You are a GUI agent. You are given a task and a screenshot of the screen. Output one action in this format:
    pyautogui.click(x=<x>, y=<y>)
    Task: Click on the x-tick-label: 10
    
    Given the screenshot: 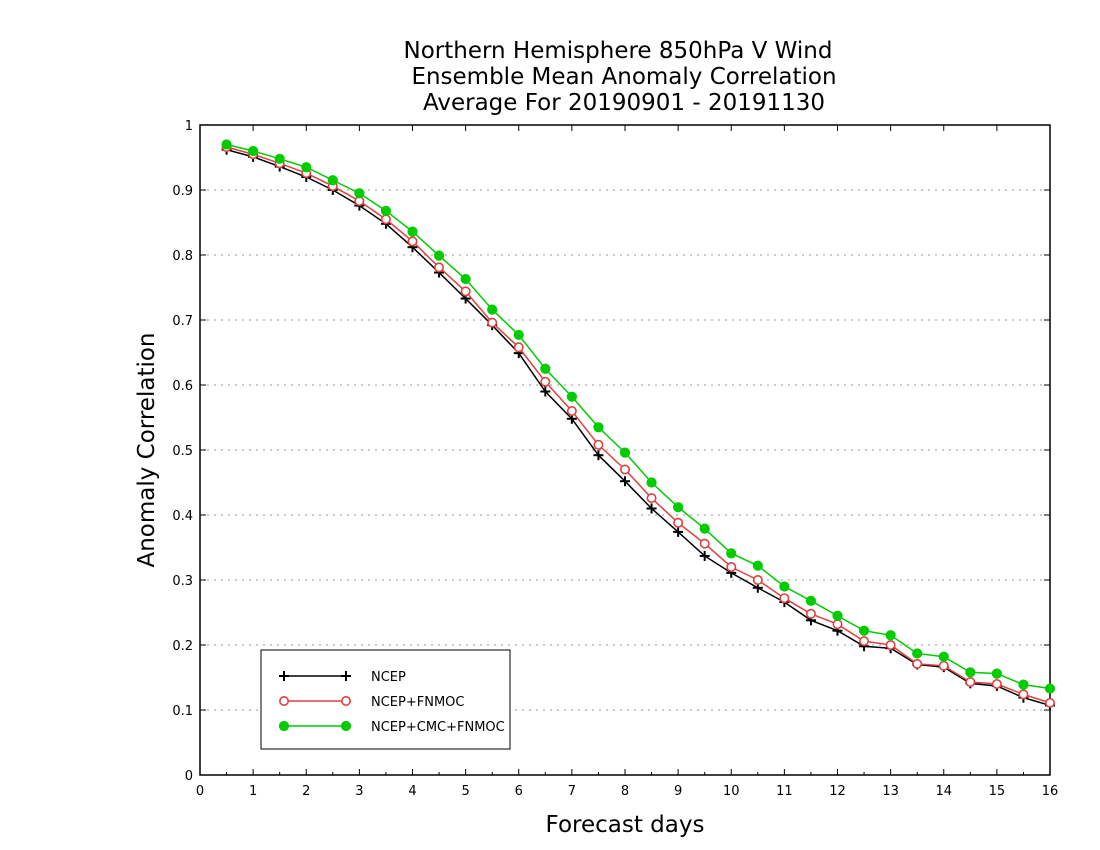 What is the action you would take?
    pyautogui.click(x=731, y=791)
    